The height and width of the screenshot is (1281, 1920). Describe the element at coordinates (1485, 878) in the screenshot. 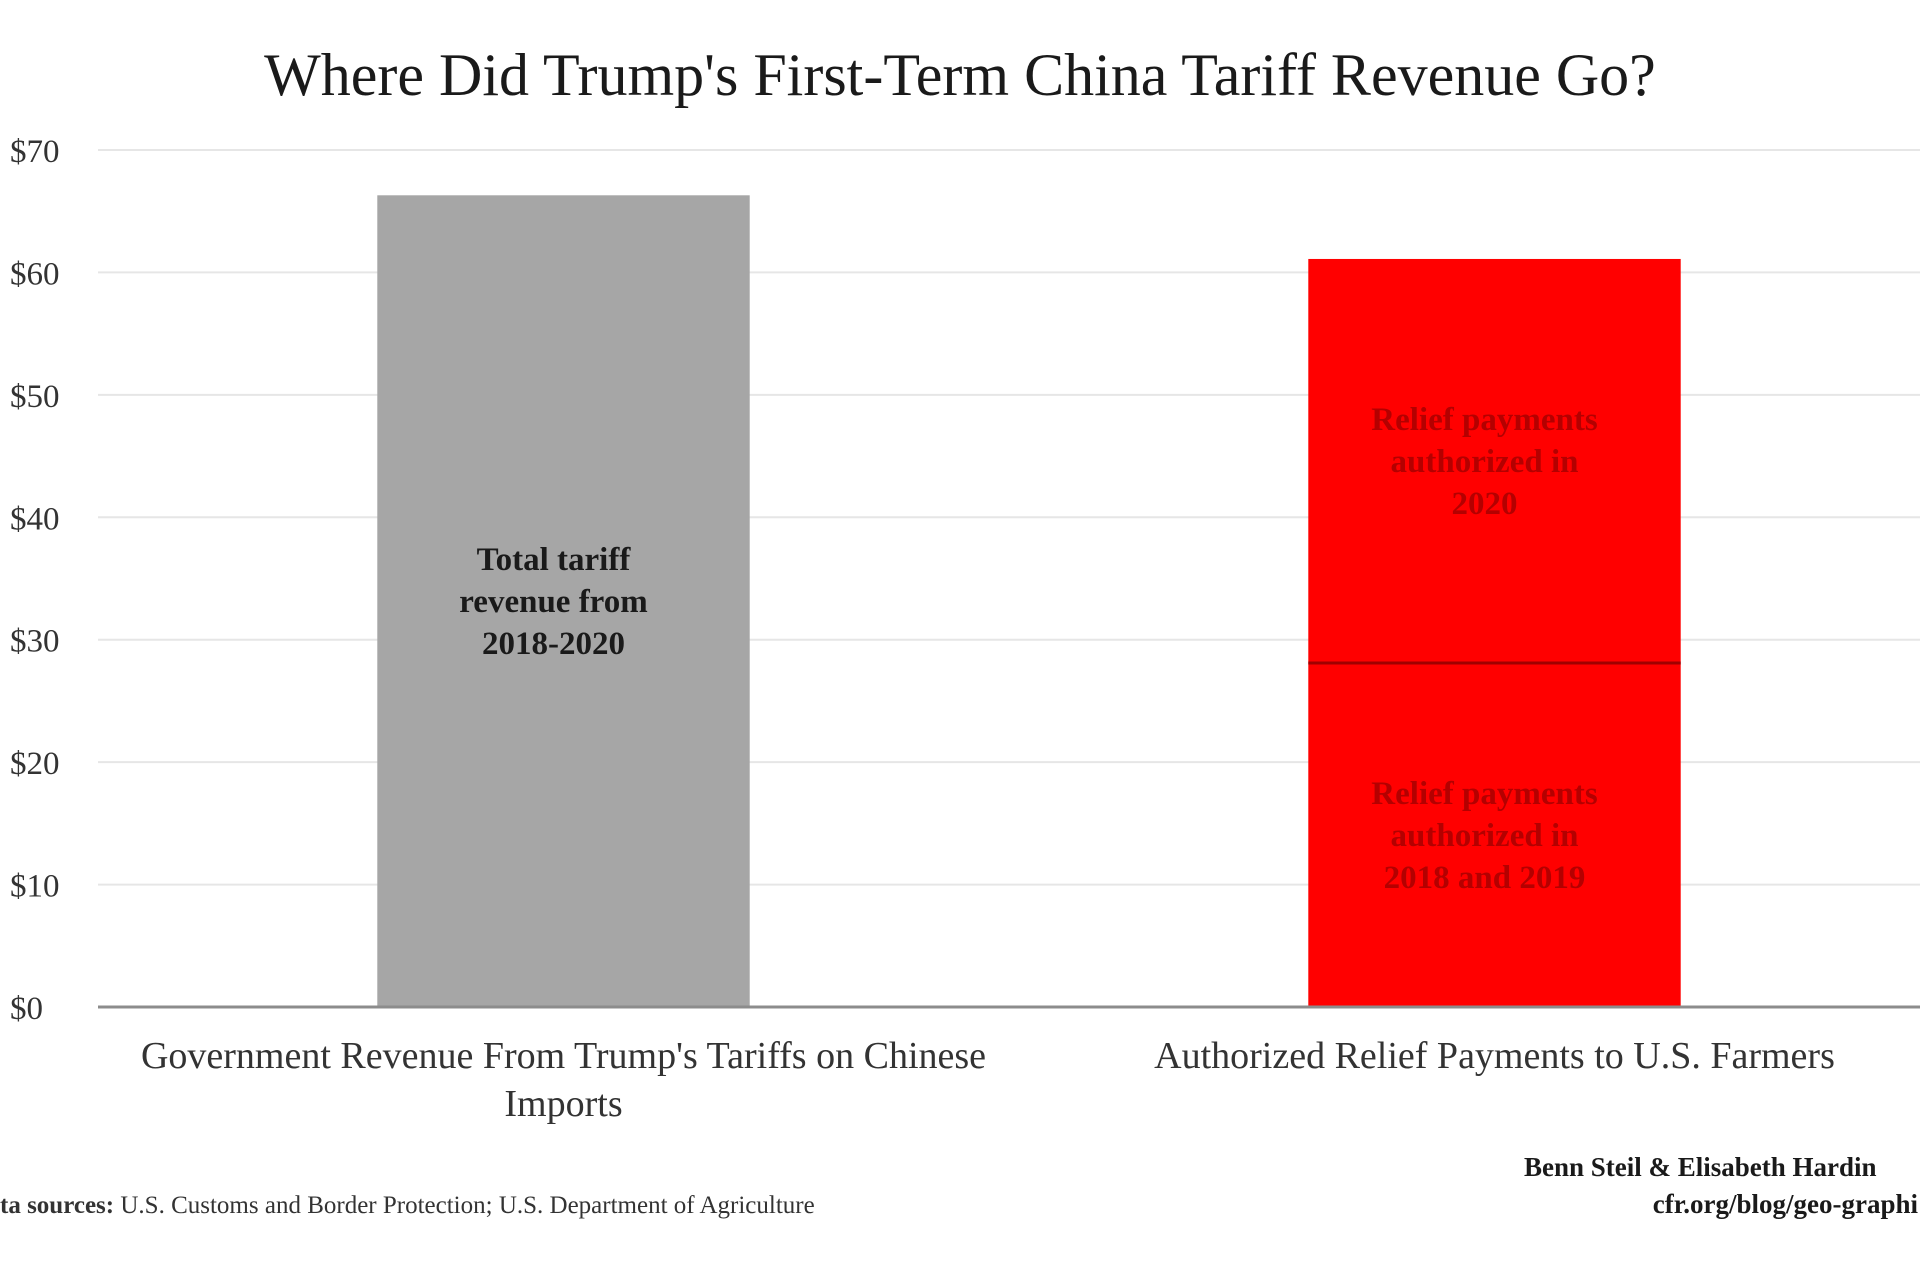

I see `bar-segment-label: 2018 and 2019` at that location.